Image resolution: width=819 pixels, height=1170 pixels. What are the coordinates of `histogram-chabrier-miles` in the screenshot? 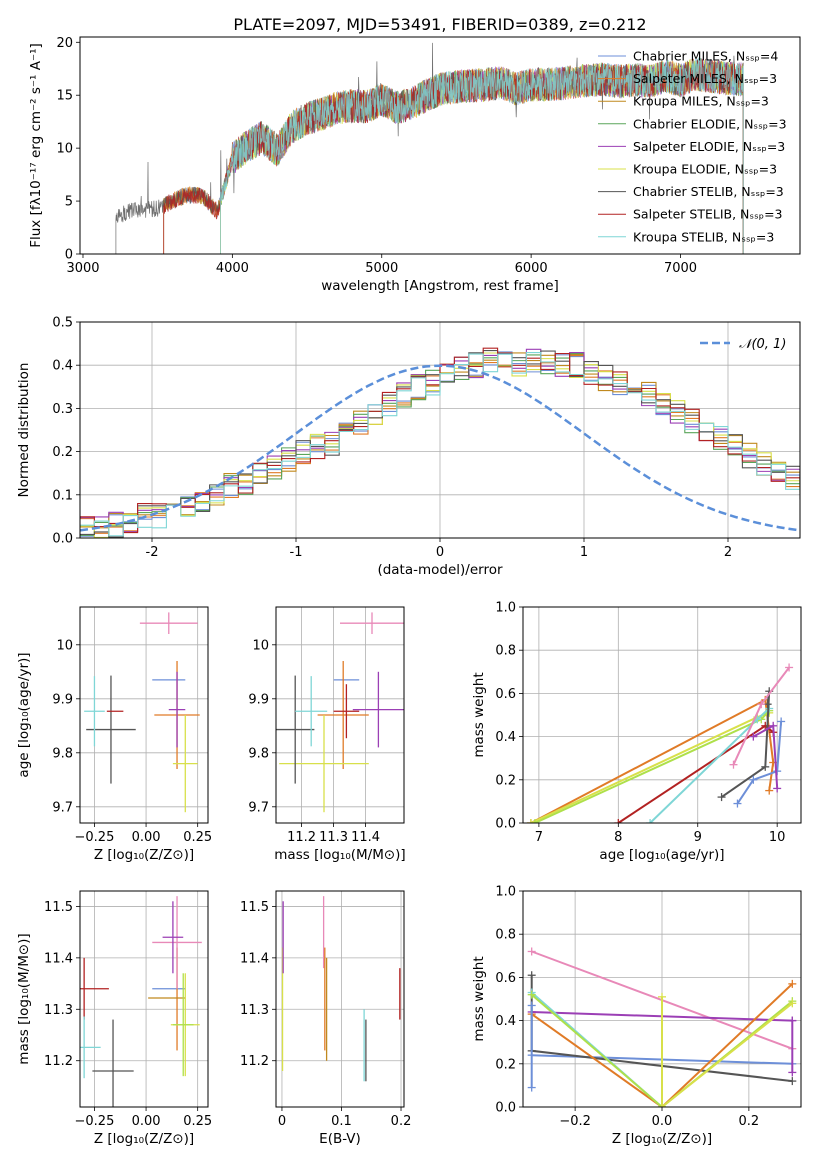 It's located at (440, 444).